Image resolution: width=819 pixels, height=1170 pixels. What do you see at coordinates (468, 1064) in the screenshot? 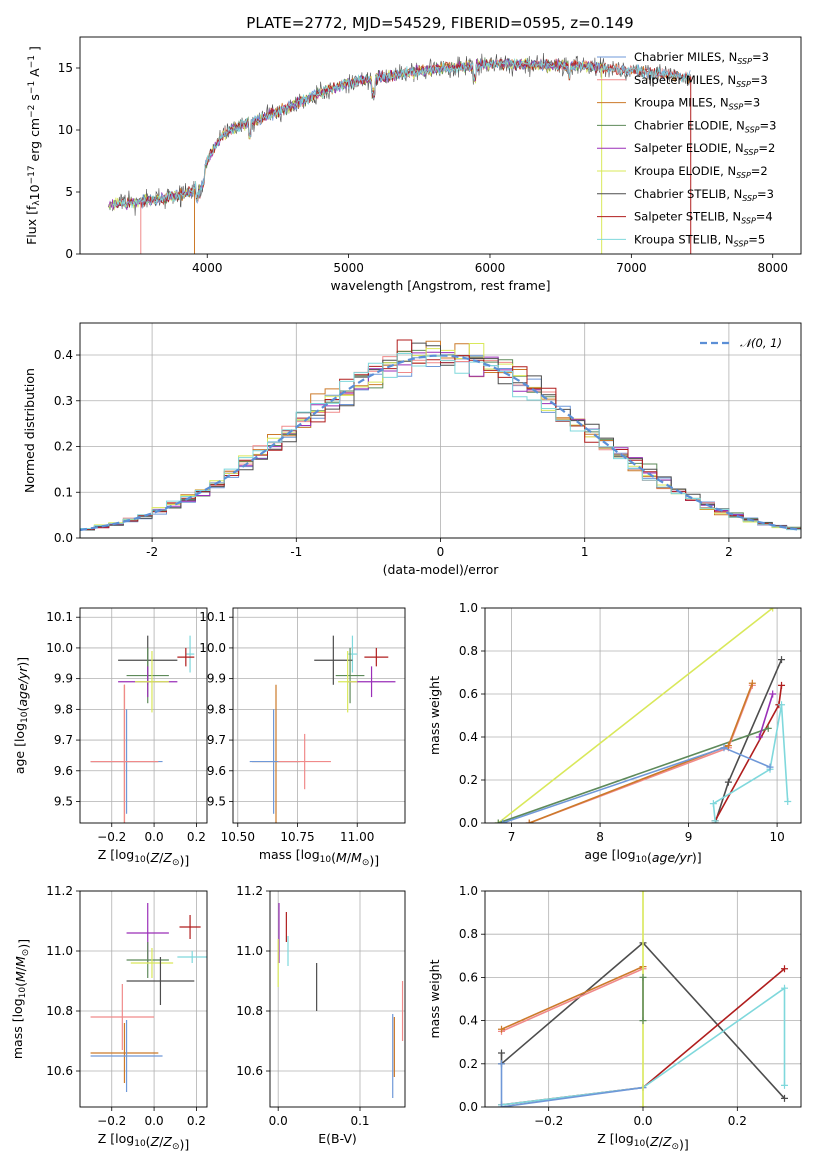
I see `weight-vs-Z-ytick-label: 0.2` at bounding box center [468, 1064].